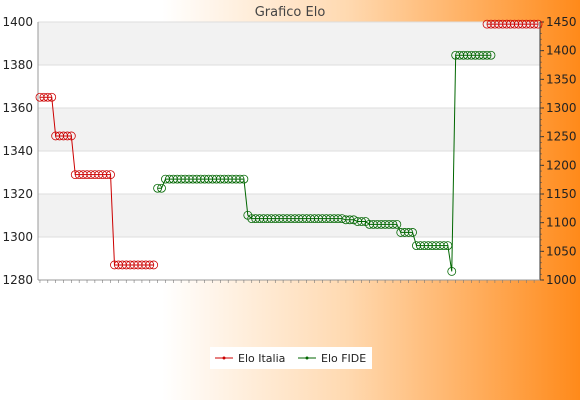 This screenshot has width=580, height=400. Describe the element at coordinates (561, 194) in the screenshot. I see `y-right-tick-label: 1150` at that location.